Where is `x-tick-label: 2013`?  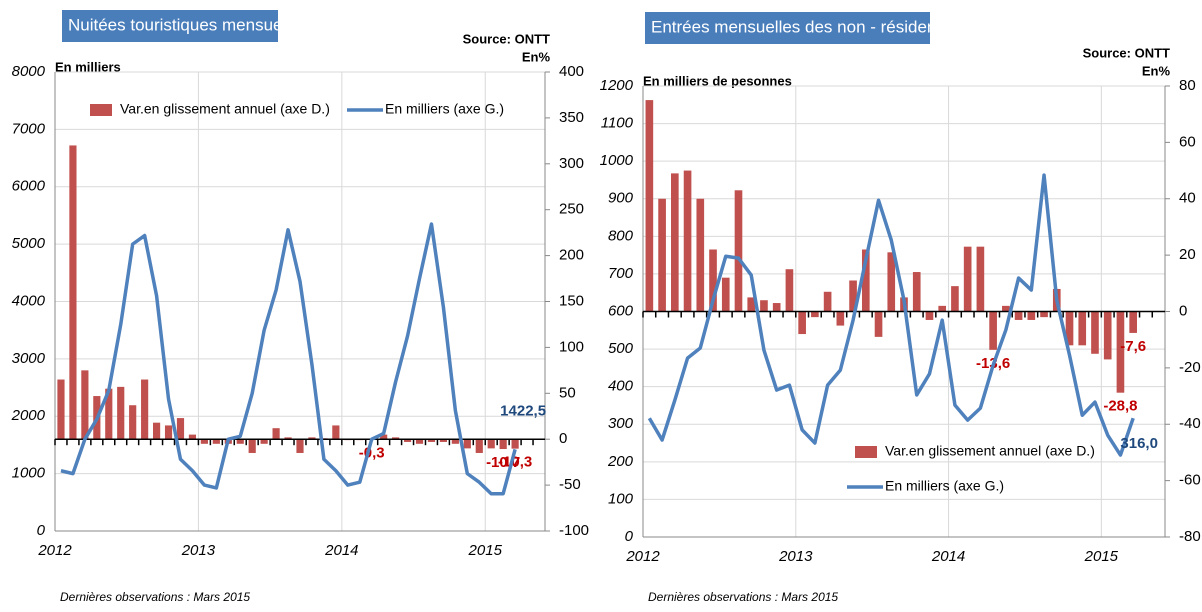 x-tick-label: 2013 is located at coordinates (795, 556).